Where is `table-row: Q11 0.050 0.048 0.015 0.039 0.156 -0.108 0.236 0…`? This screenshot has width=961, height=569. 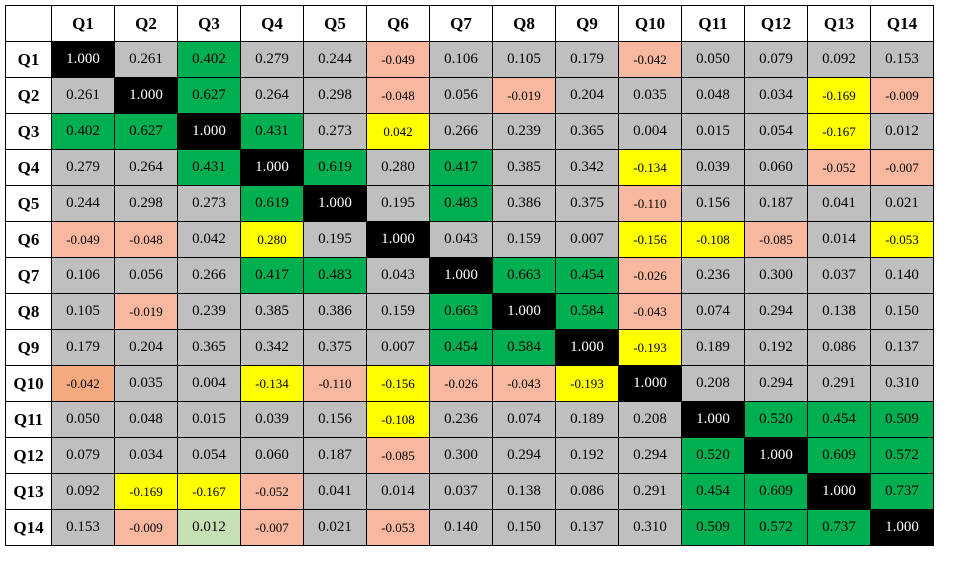 table-row: Q11 0.050 0.048 0.015 0.039 0.156 -0.108 0.236 0… is located at coordinates (469, 419).